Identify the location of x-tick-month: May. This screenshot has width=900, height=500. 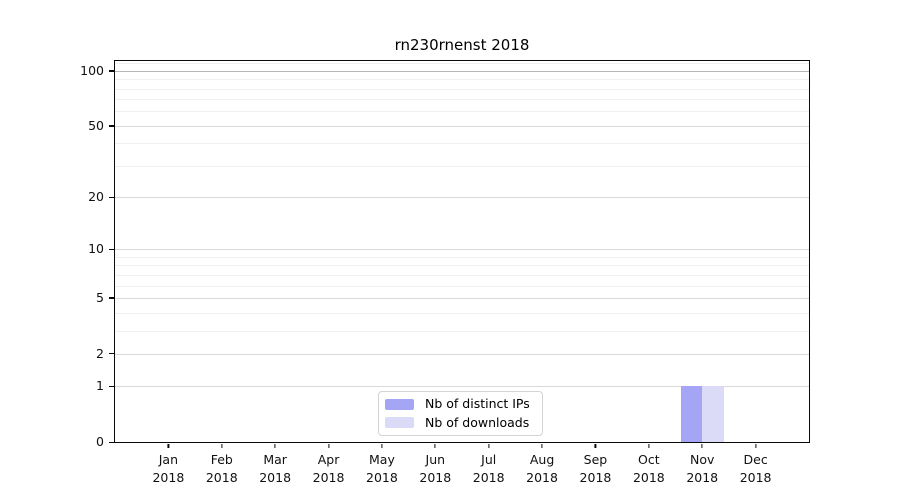
(382, 459).